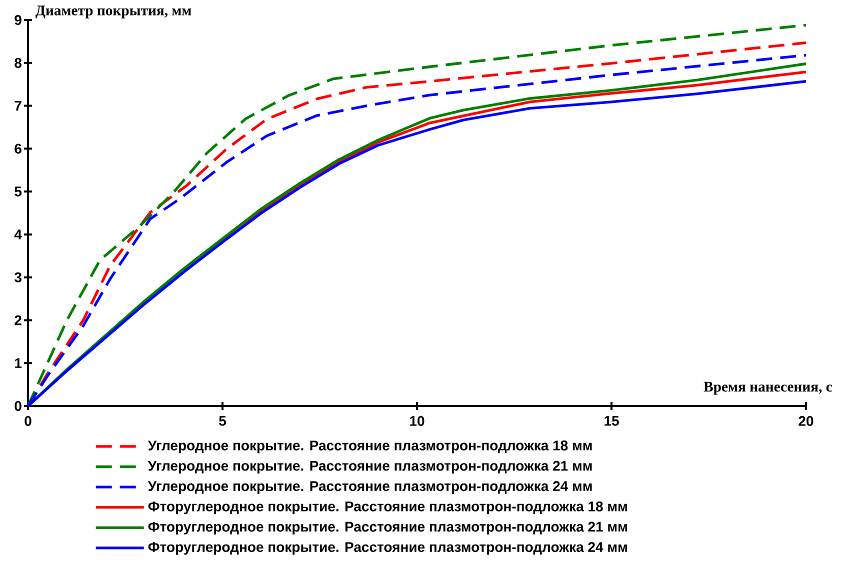  What do you see at coordinates (387, 528) in the screenshot?
I see `legend-label: Фторуглеродное покрытие. Расстояние плазмотрон-подложка 21 мм` at bounding box center [387, 528].